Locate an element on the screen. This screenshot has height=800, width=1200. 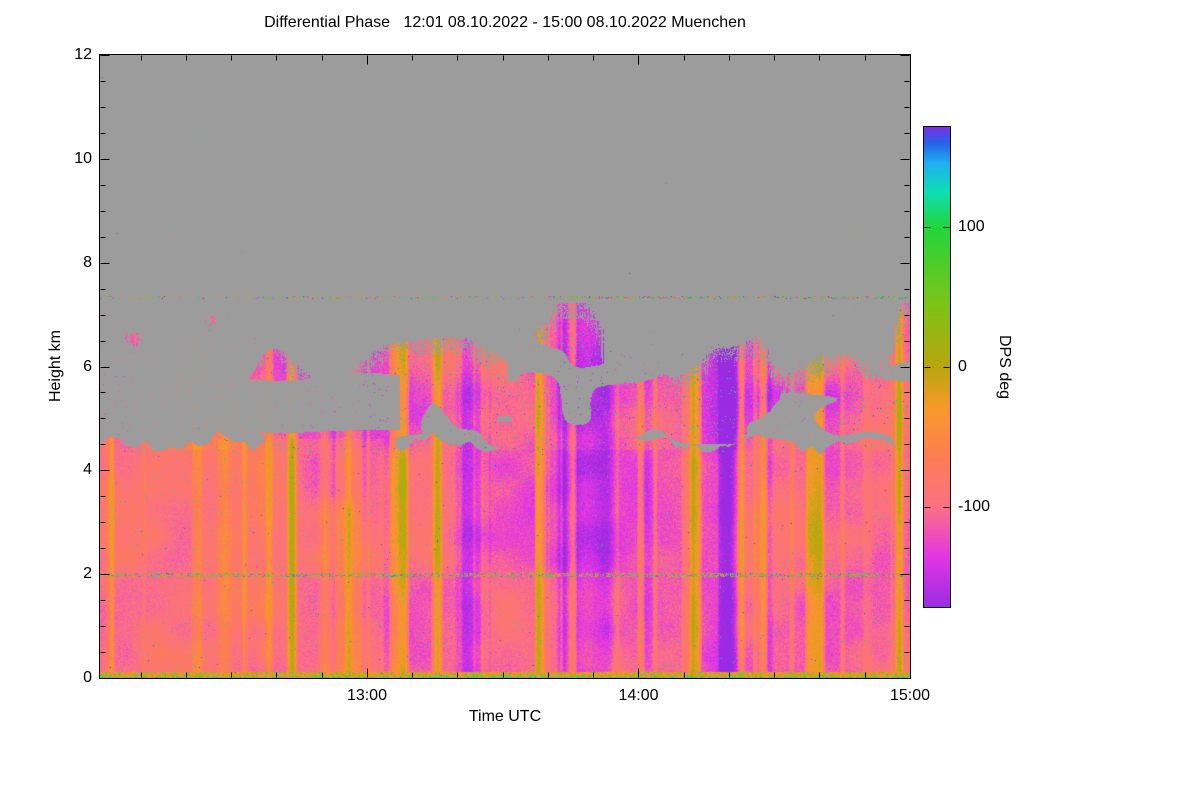
colorbar-gradient is located at coordinates (937, 367).